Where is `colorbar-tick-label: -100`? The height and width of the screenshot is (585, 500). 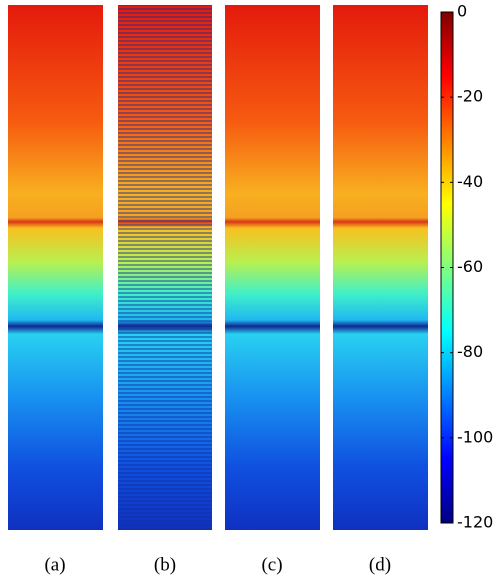
colorbar-tick-label: -100 is located at coordinates (475, 436).